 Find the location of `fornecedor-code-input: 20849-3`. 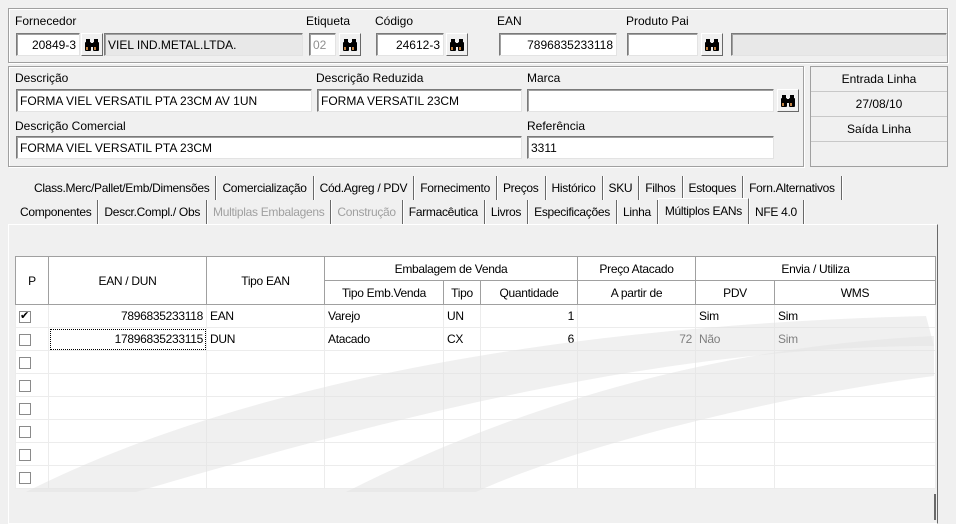

fornecedor-code-input: 20849-3 is located at coordinates (48, 44).